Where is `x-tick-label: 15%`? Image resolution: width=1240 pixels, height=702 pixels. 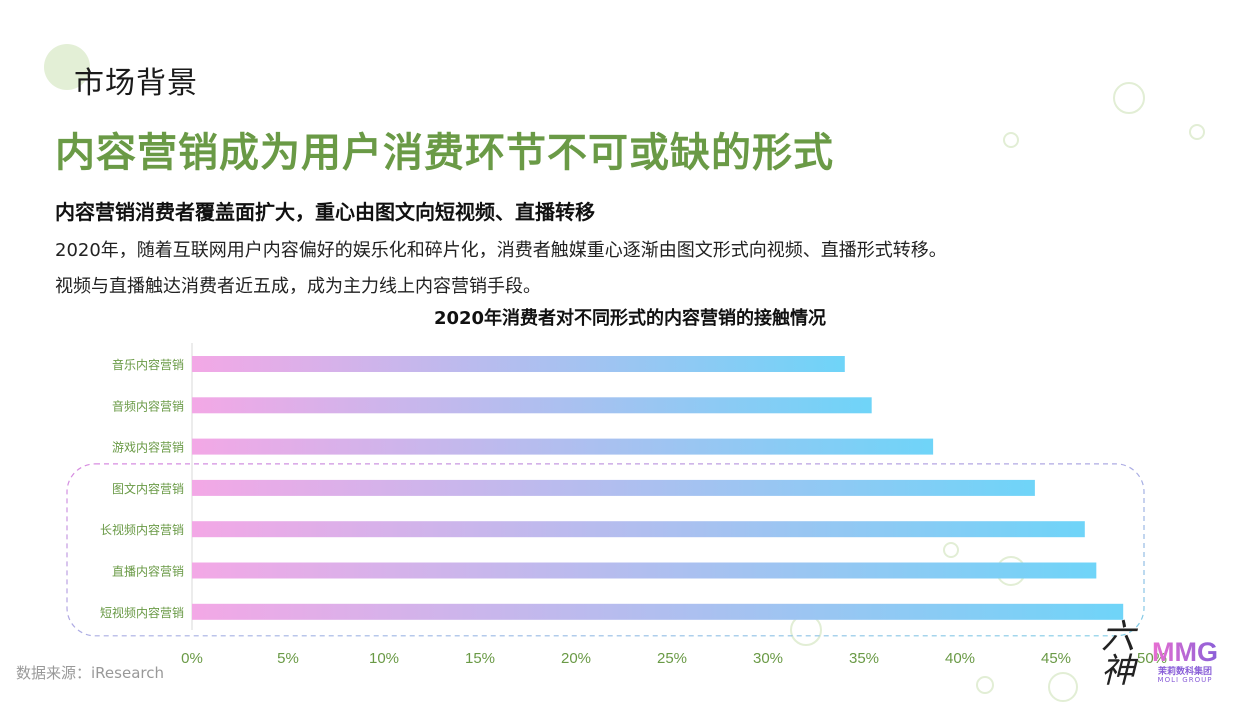
x-tick-label: 15% is located at coordinates (480, 658).